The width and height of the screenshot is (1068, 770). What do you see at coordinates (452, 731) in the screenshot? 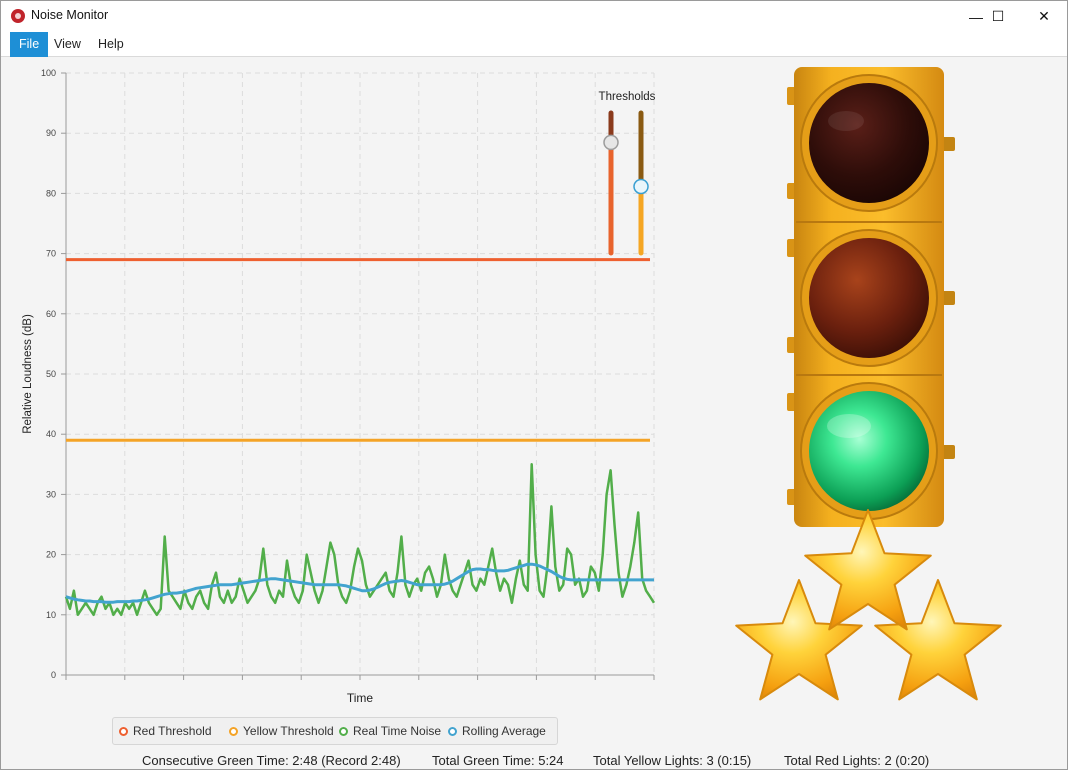
I see `rolling-average-legend-icon` at bounding box center [452, 731].